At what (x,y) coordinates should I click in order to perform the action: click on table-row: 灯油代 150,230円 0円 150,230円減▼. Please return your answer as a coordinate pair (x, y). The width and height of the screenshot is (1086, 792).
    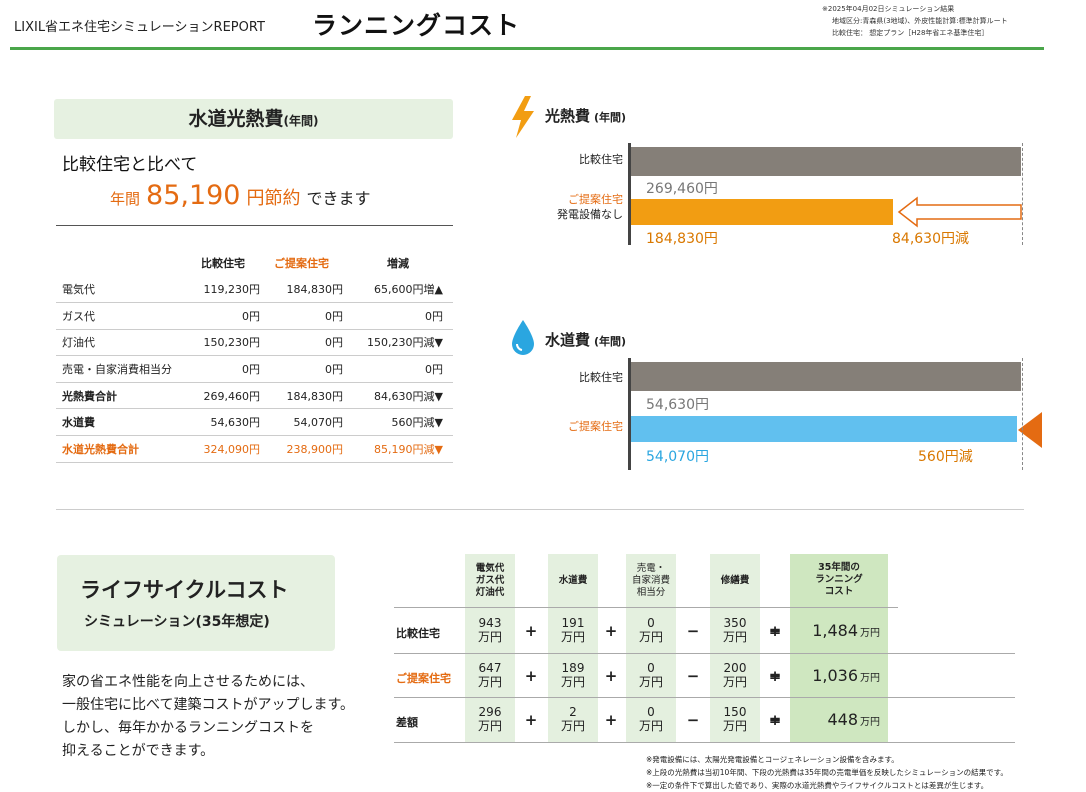
    Looking at the image, I should click on (254, 343).